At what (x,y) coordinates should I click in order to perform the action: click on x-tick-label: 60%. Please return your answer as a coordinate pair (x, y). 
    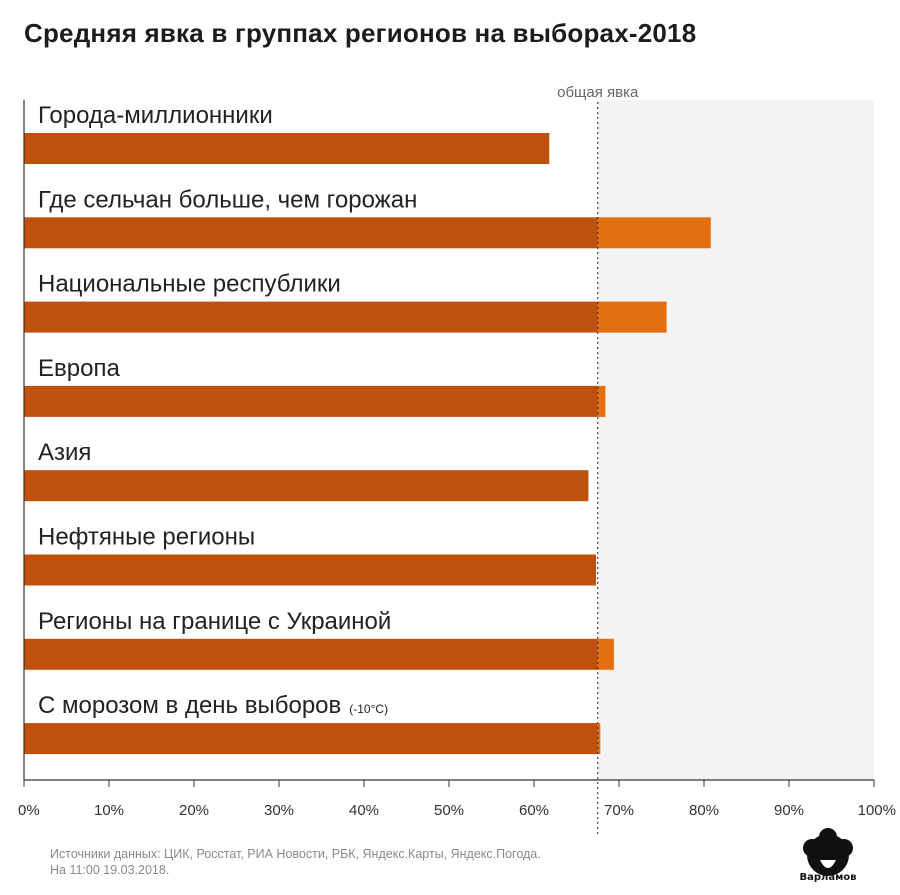
    Looking at the image, I should click on (534, 810).